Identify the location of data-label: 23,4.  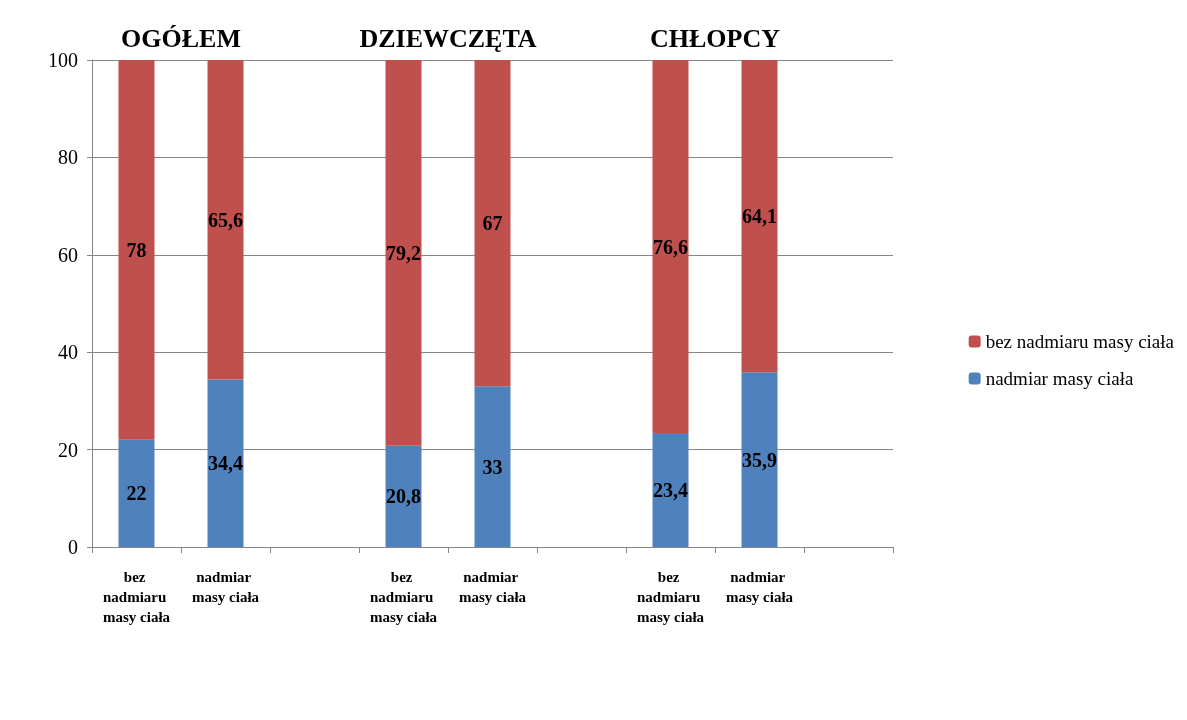
(670, 490).